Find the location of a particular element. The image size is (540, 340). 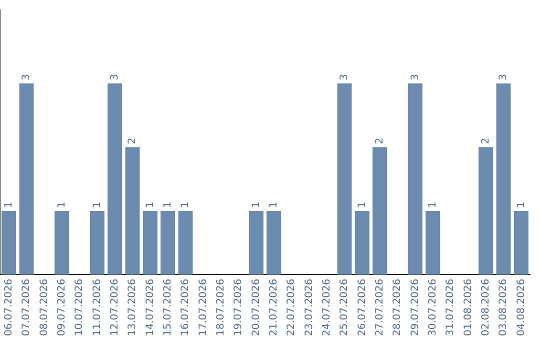

x-tick-label: 25.07.2026 is located at coordinates (344, 307).